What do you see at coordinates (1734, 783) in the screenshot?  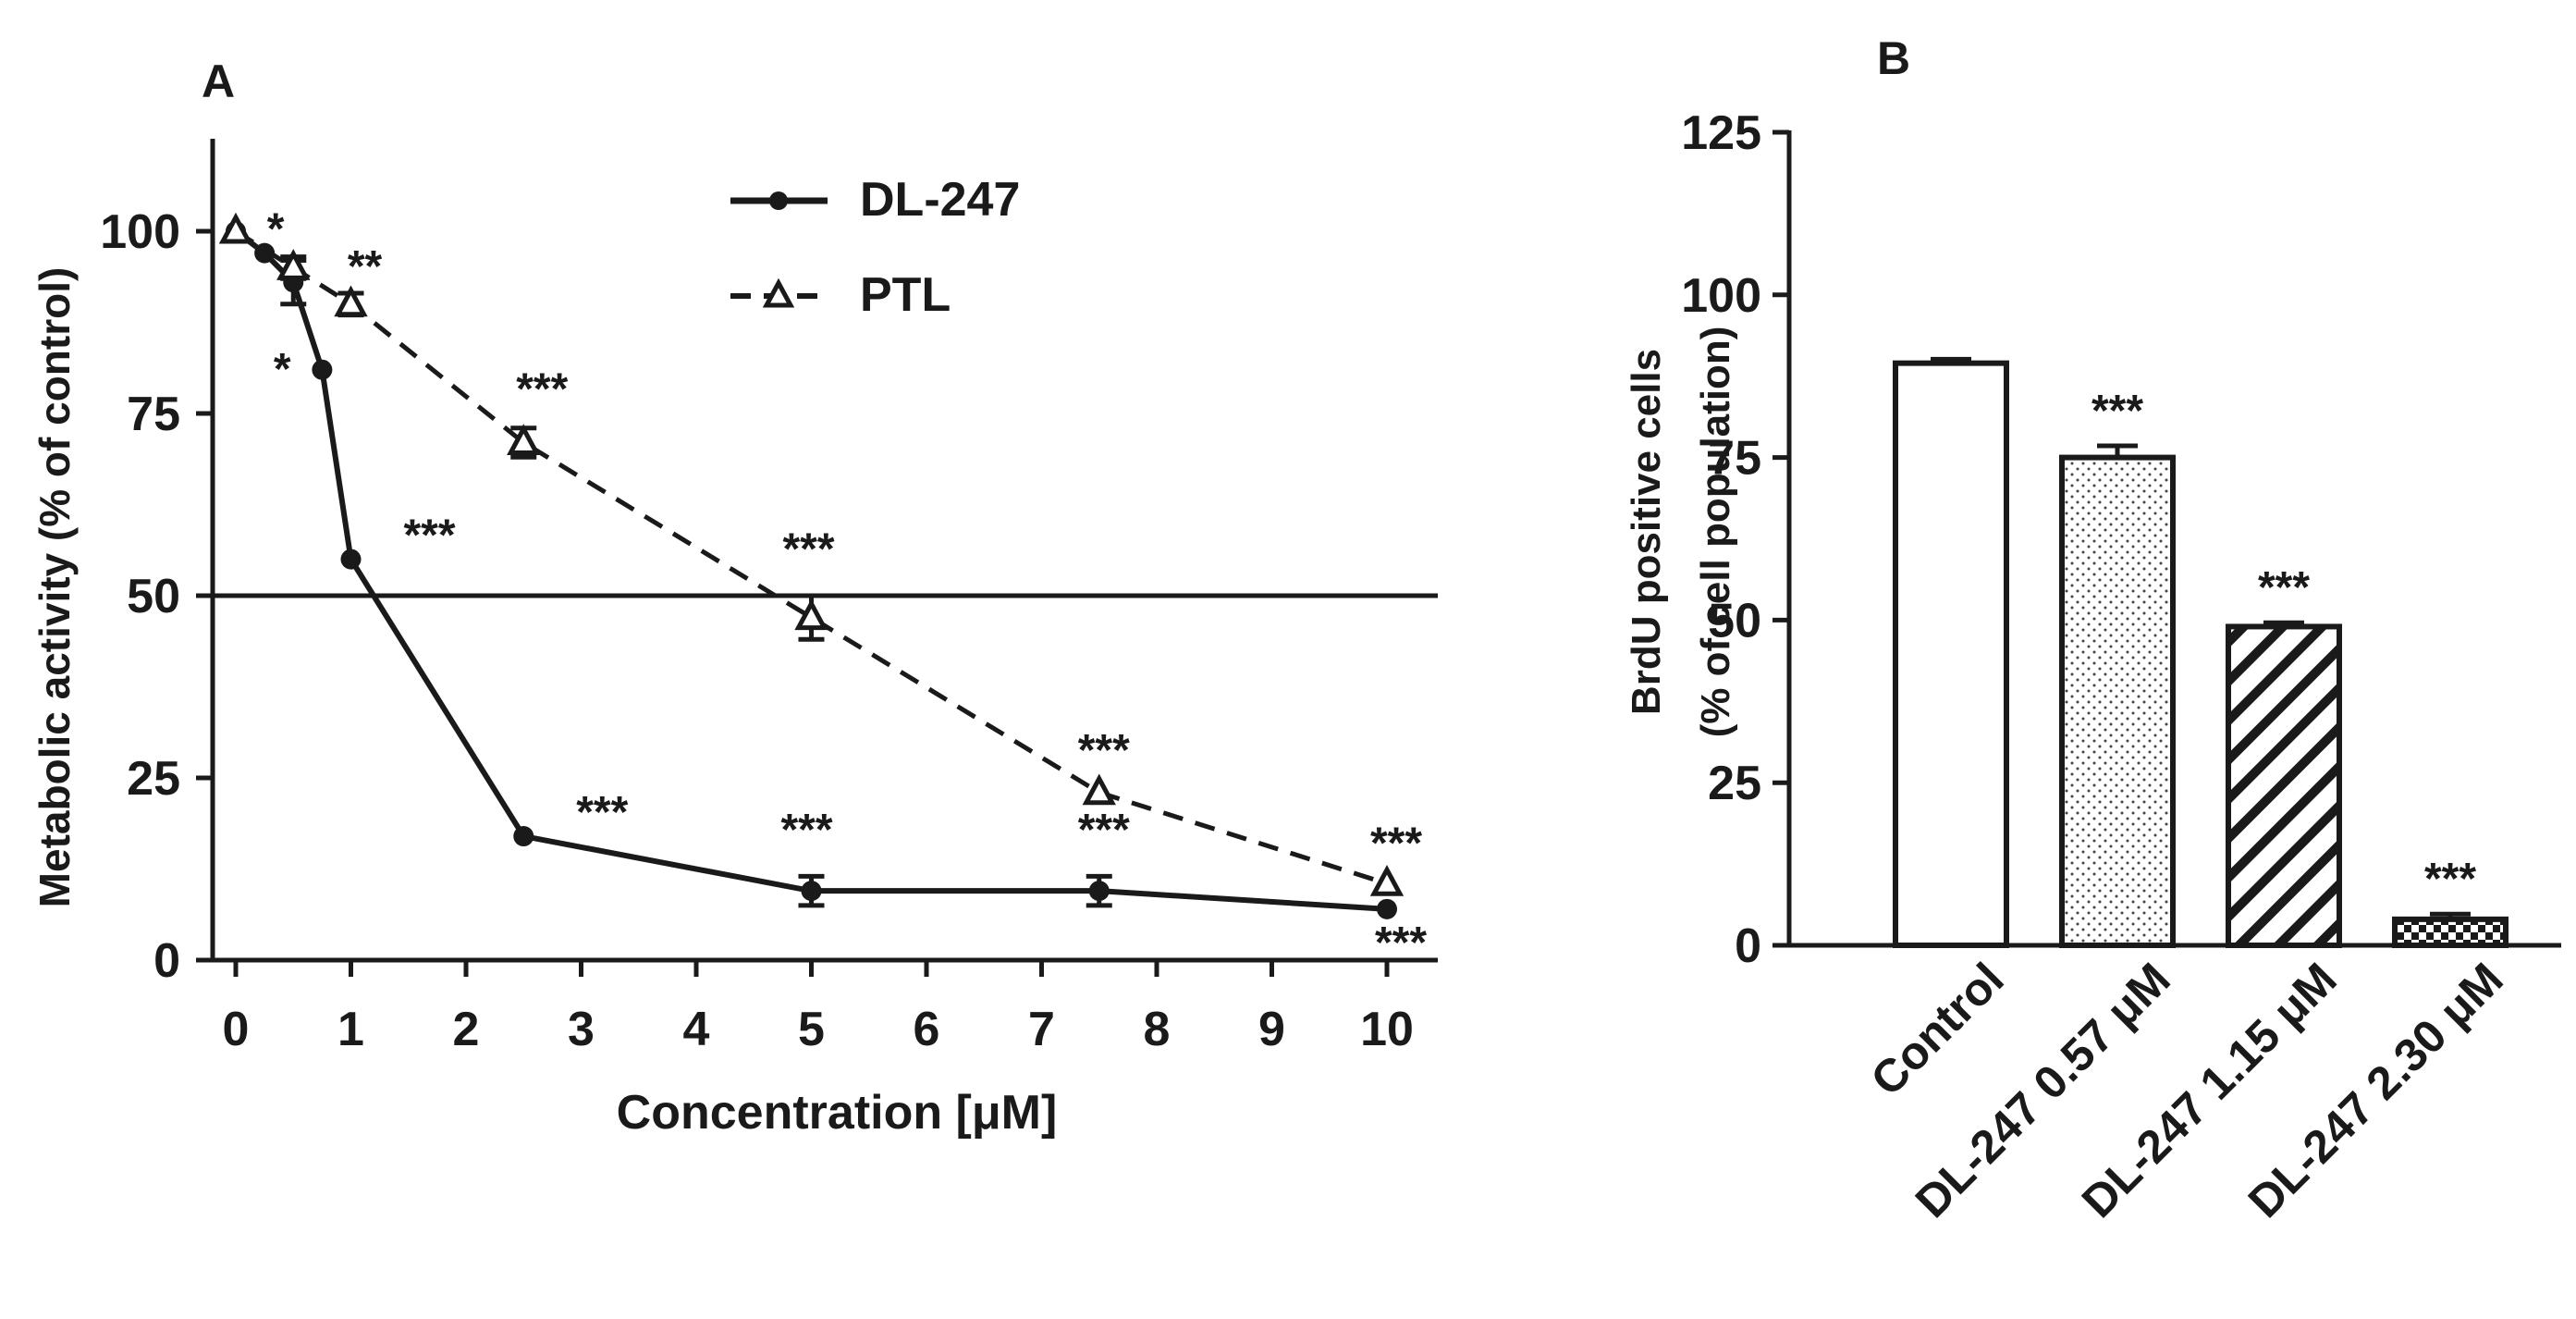 I see `panel-b-y-tick-label: 25` at bounding box center [1734, 783].